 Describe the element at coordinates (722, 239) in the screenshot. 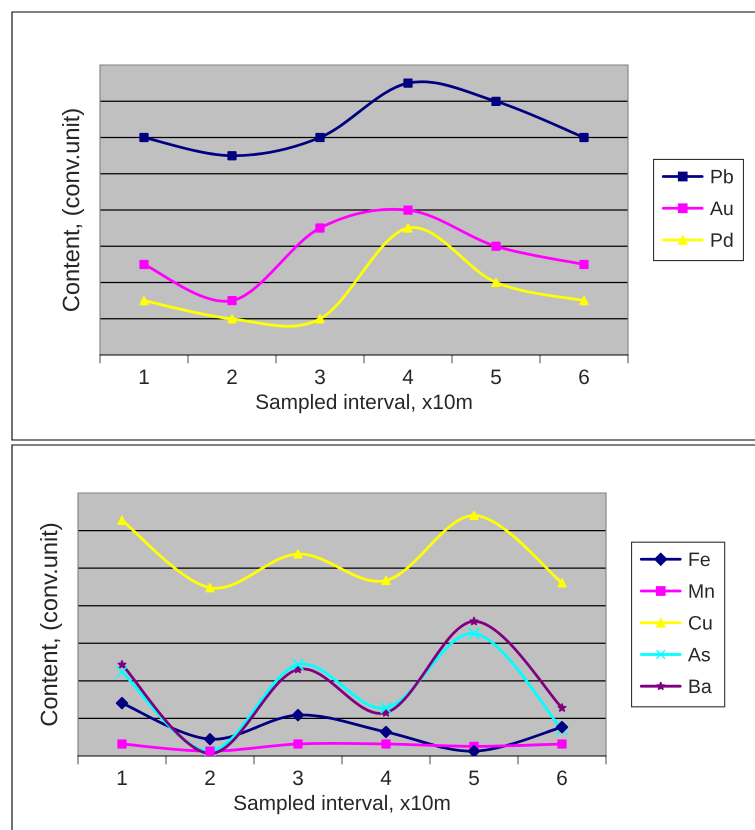

I see `legend-label: Pd` at that location.